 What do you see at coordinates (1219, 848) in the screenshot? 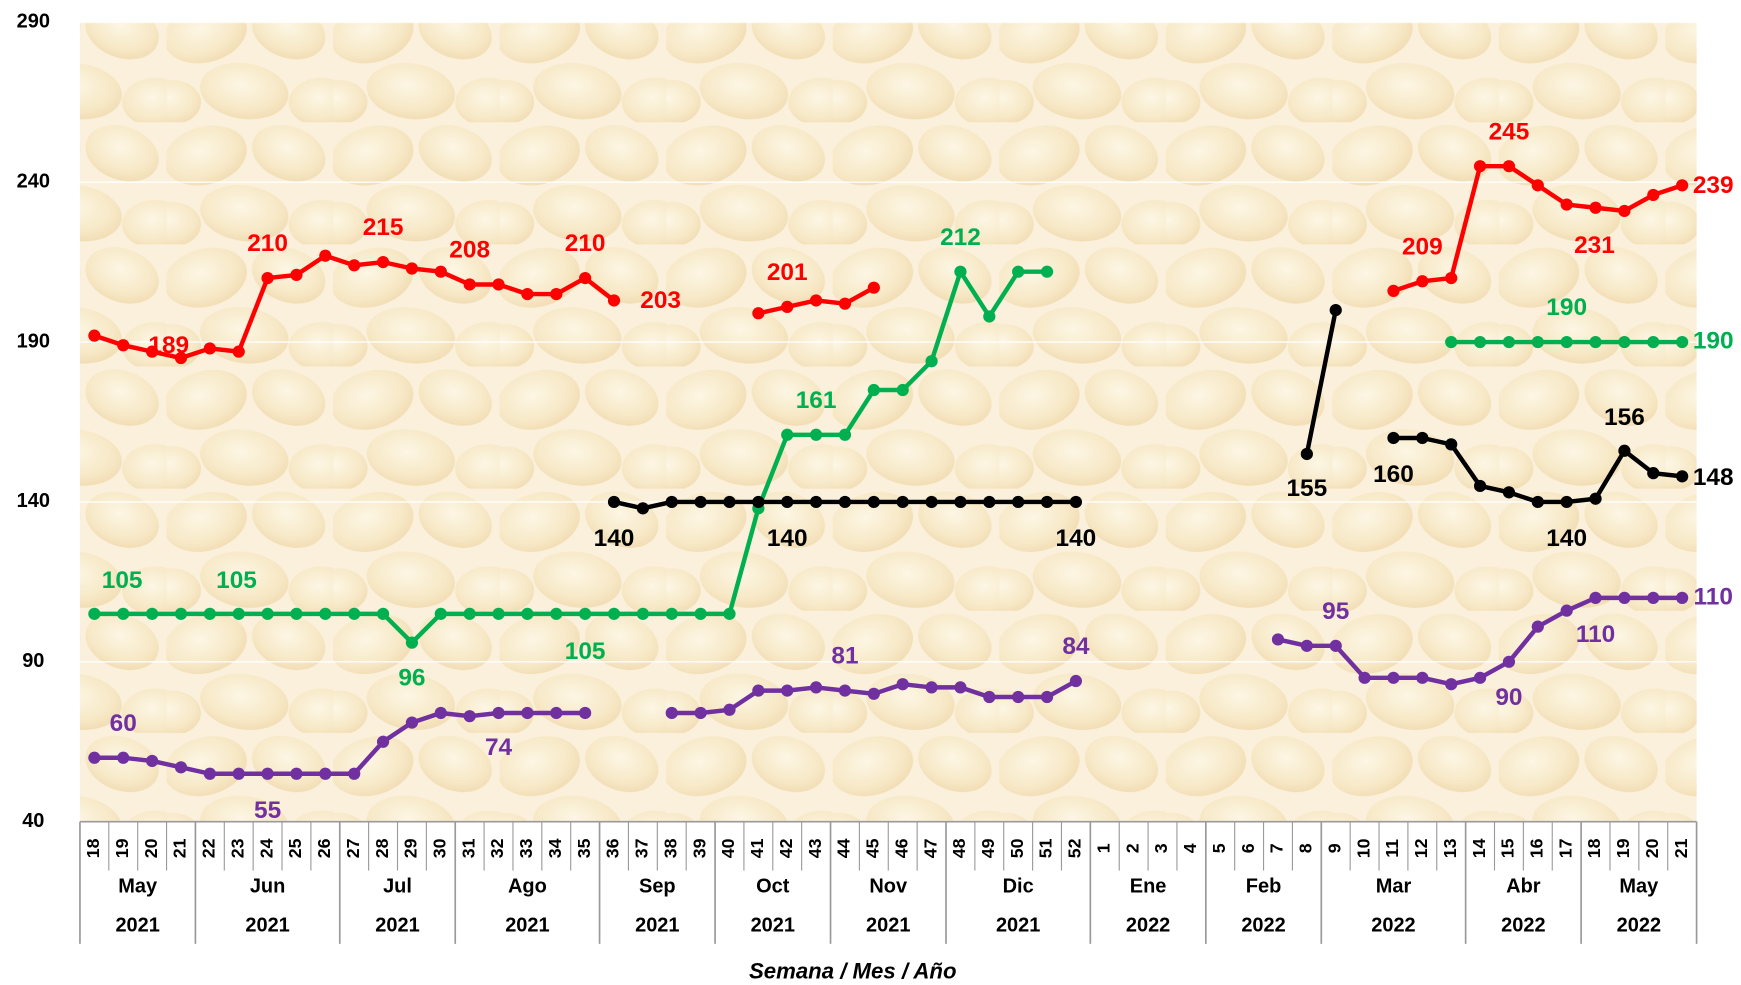
I see `x-tick-label: 5` at bounding box center [1219, 848].